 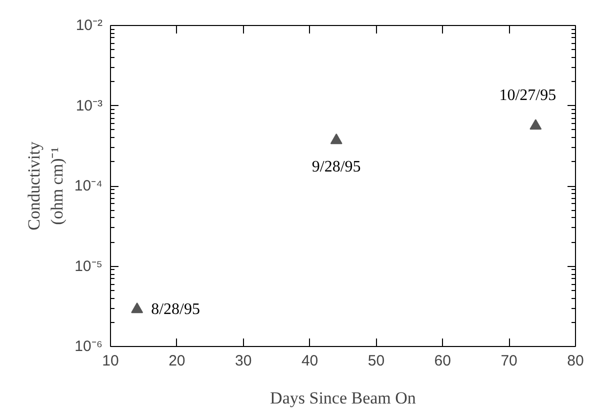 What do you see at coordinates (243, 361) in the screenshot?
I see `x-tick-label: 30` at bounding box center [243, 361].